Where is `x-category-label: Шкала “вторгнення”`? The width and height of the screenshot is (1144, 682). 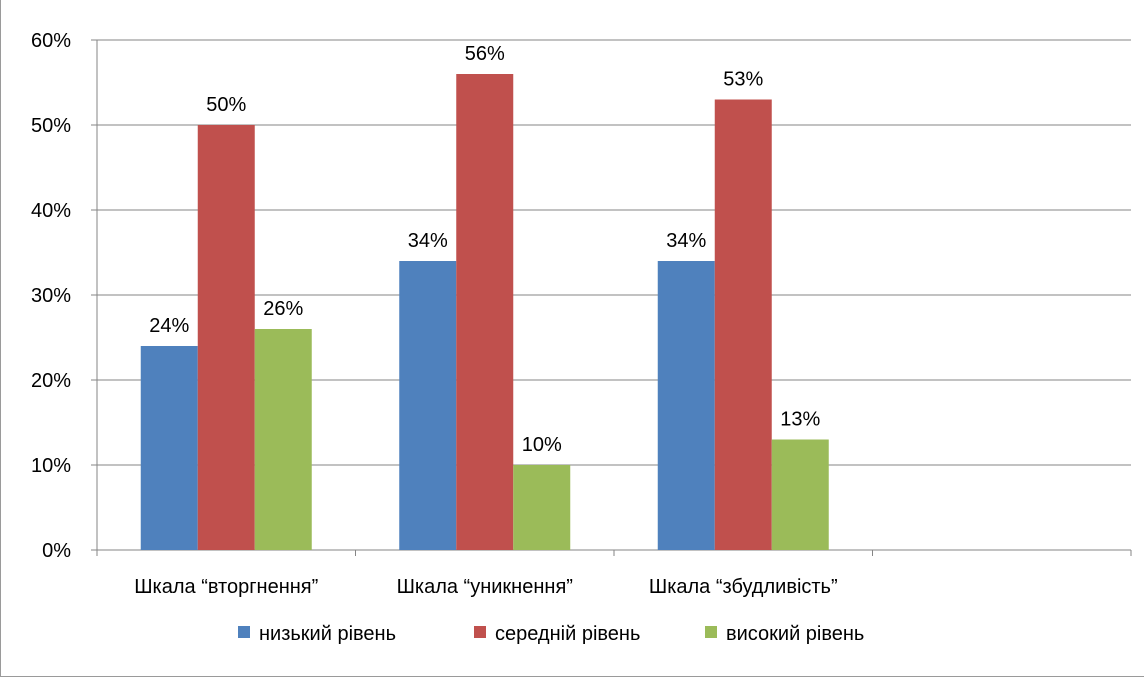 x-category-label: Шкала “вторгнення” is located at coordinates (226, 587).